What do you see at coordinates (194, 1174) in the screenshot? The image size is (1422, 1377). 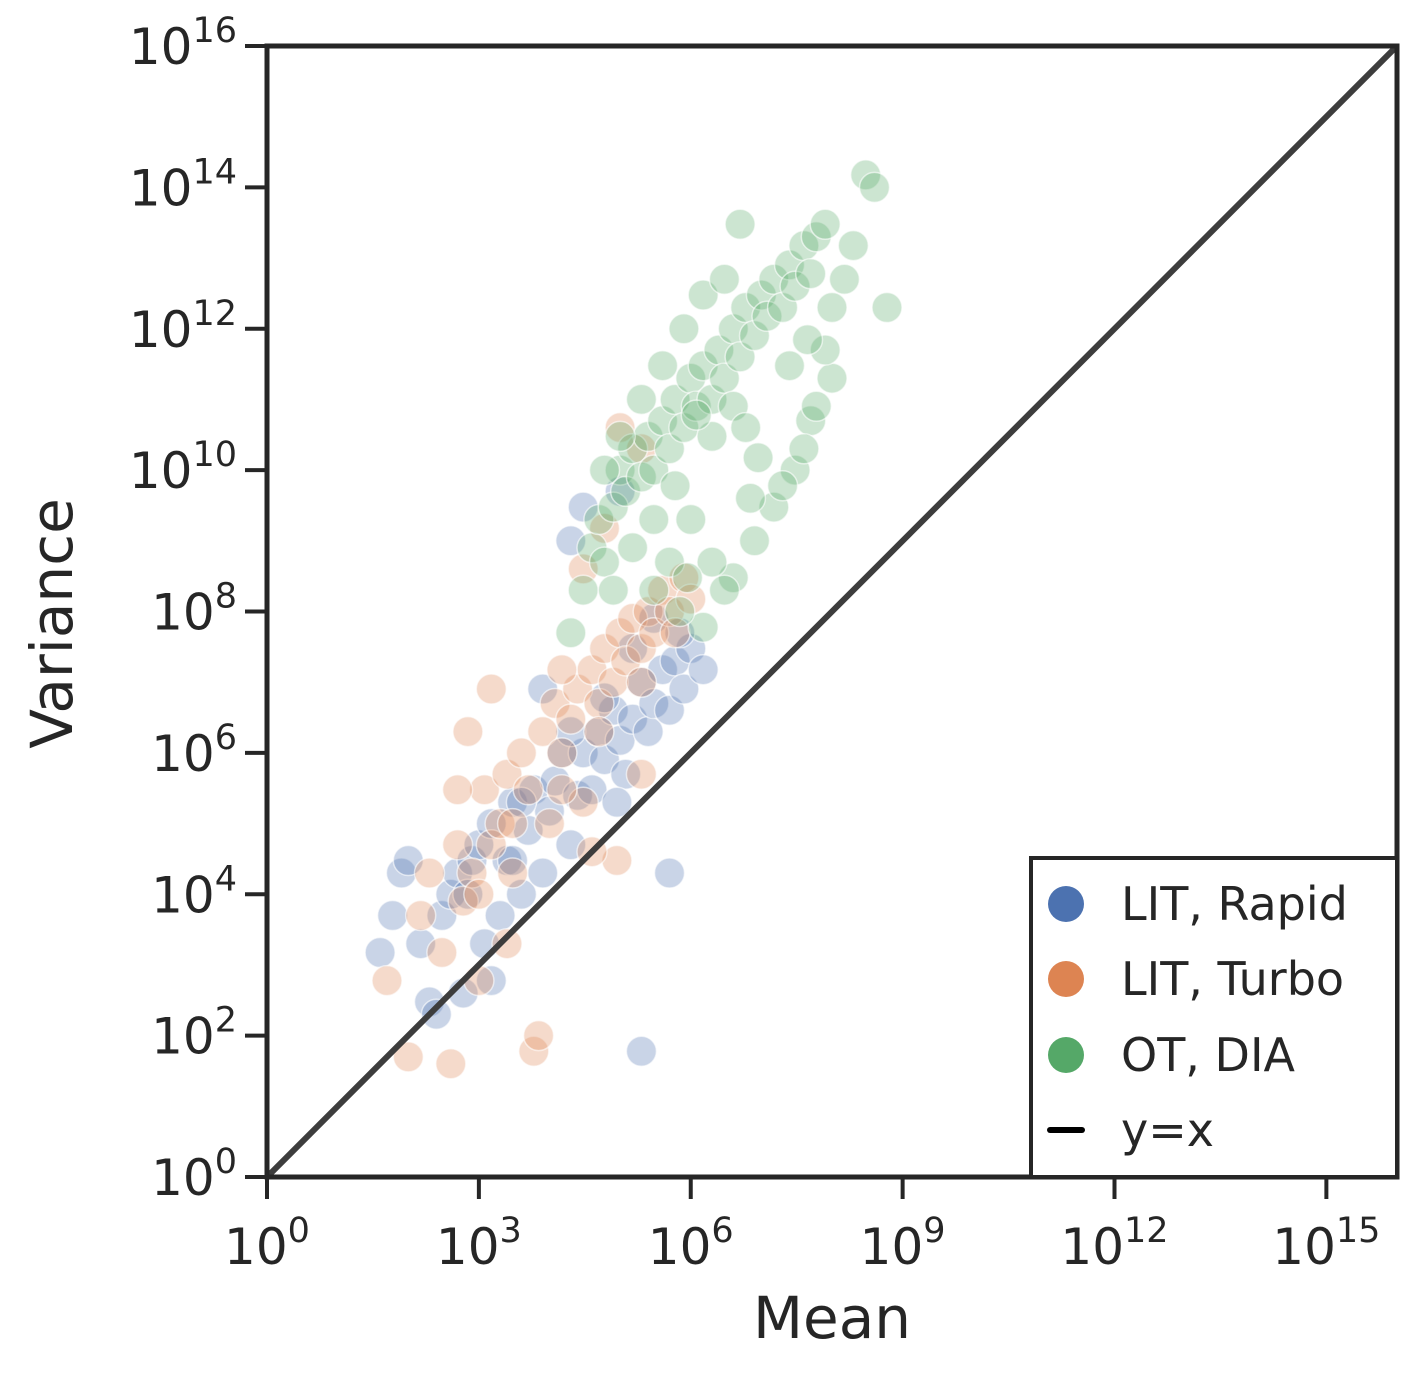 I see `y-tick-label: 100` at bounding box center [194, 1174].